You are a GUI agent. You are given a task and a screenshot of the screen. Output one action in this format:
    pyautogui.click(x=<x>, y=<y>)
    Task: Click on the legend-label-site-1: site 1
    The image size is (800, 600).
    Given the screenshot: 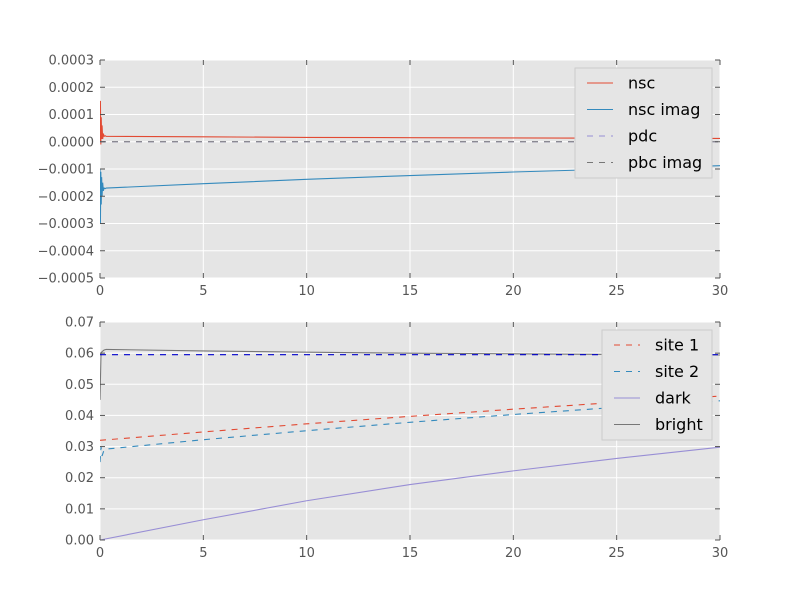 What is the action you would take?
    pyautogui.click(x=677, y=345)
    